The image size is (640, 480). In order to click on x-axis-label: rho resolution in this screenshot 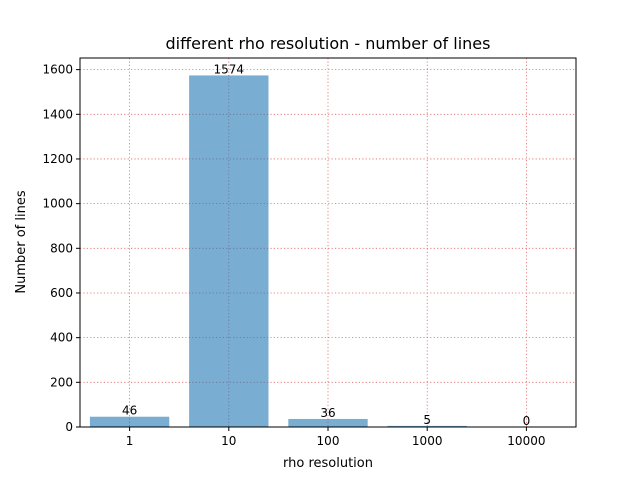, I will do `click(328, 463)`.